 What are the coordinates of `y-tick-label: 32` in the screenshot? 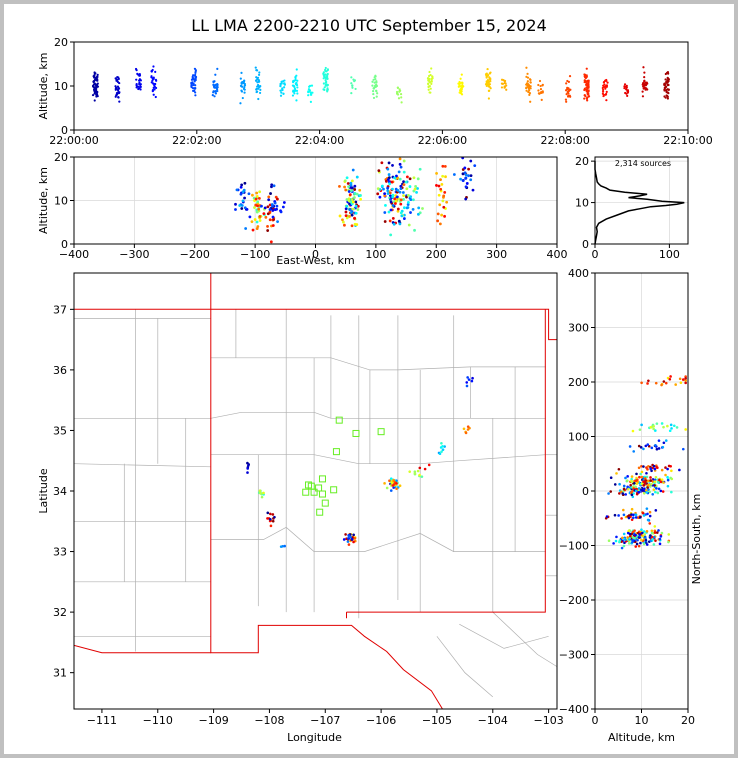 It's located at (60, 612).